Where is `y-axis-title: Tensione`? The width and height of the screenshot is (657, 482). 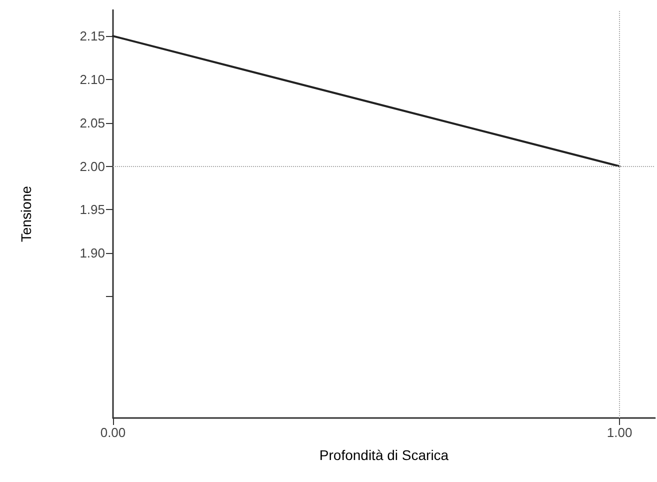
y-axis-title: Tensione is located at coordinates (26, 214).